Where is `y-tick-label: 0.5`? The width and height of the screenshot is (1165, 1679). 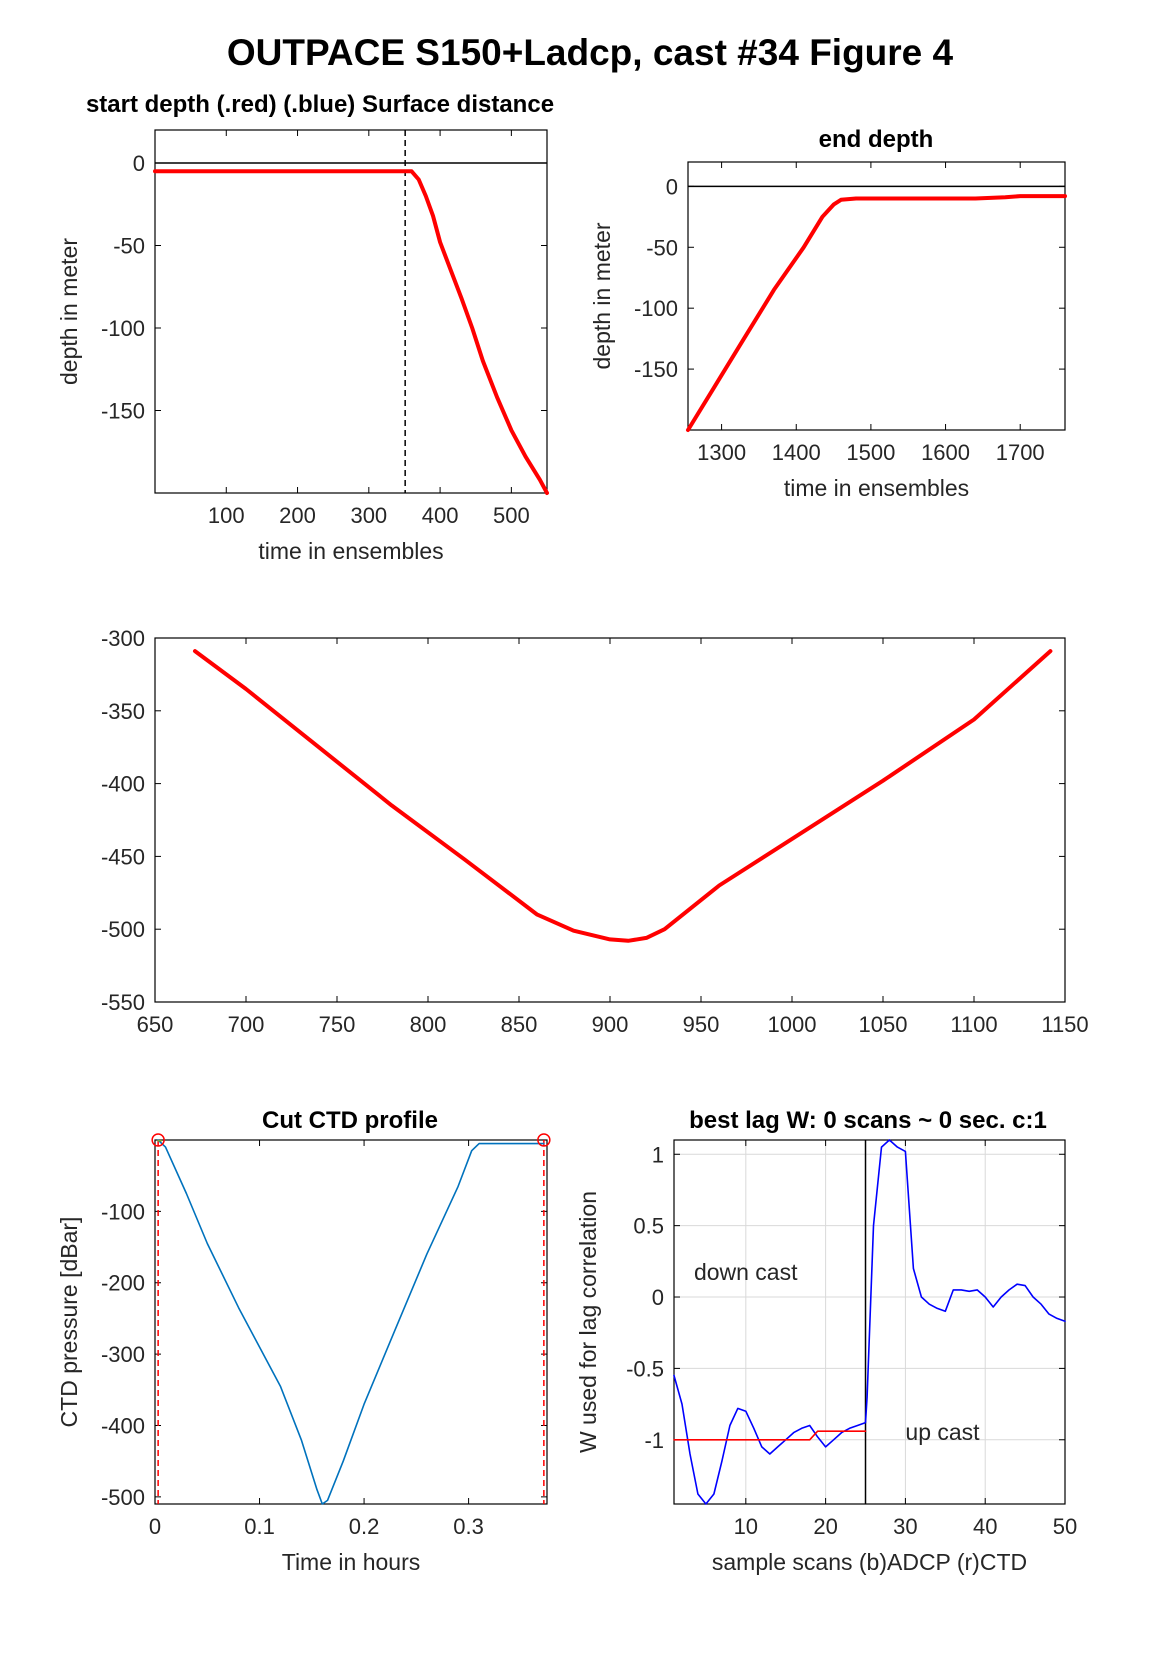 y-tick-label: 0.5 is located at coordinates (648, 1226).